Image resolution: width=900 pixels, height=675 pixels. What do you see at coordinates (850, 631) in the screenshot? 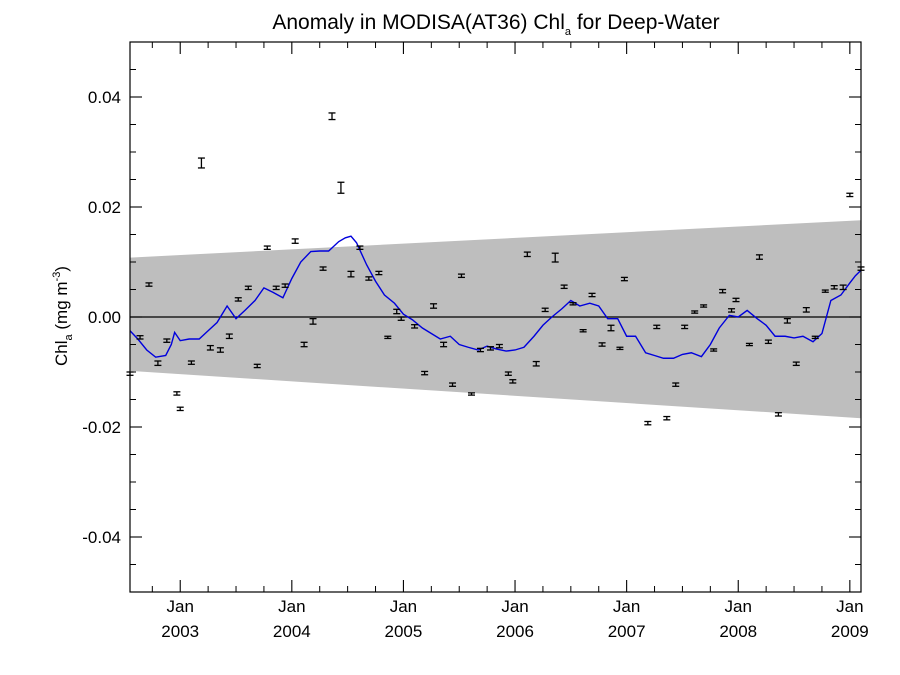
I see `x-tick-label-year: 2009` at bounding box center [850, 631].